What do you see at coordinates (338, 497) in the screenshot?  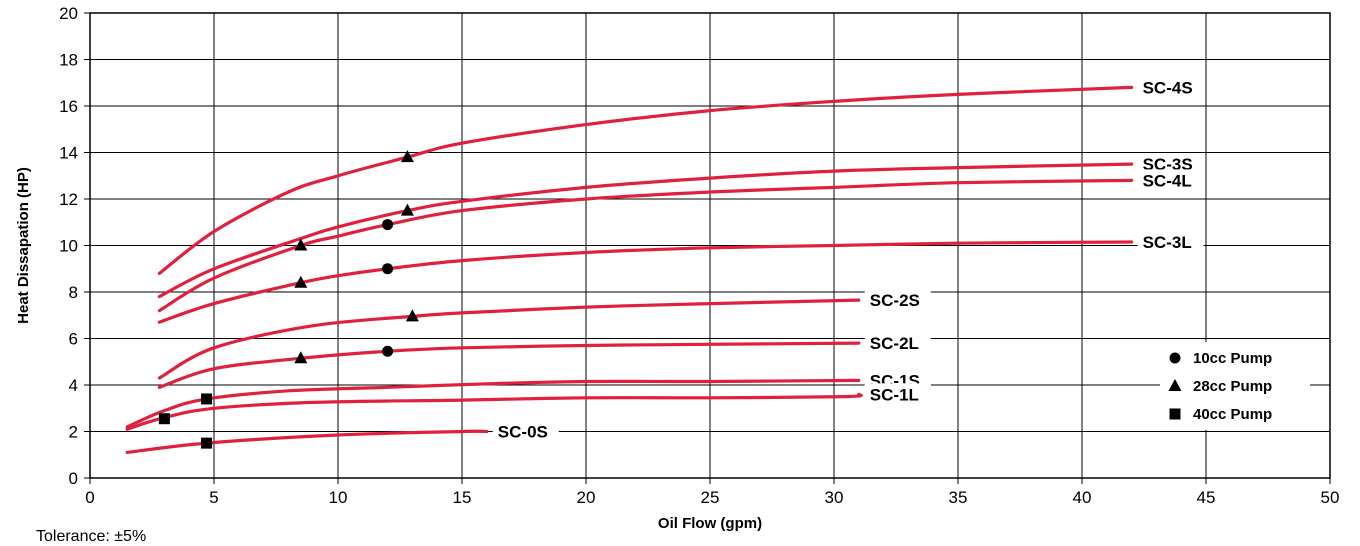 I see `x-tick-label: 10` at bounding box center [338, 497].